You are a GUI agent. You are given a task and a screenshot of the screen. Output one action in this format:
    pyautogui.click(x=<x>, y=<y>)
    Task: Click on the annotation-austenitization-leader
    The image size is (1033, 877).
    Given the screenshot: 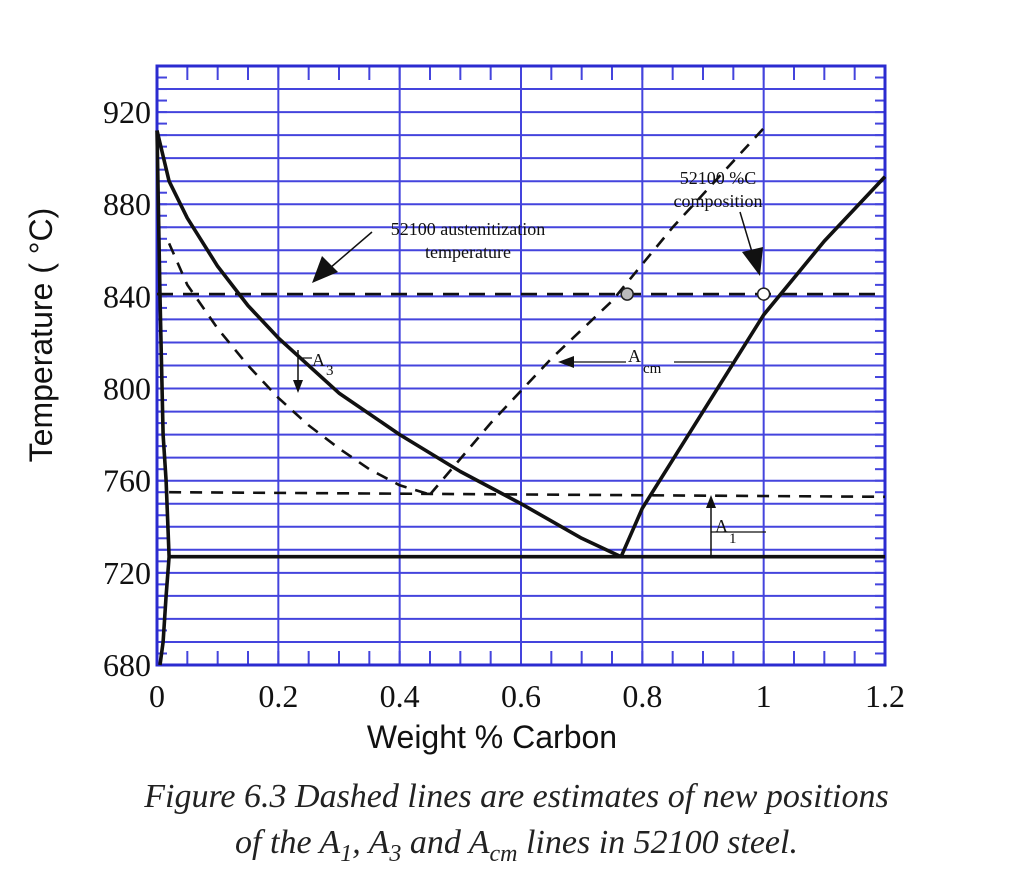 What is the action you would take?
    pyautogui.click(x=351, y=250)
    